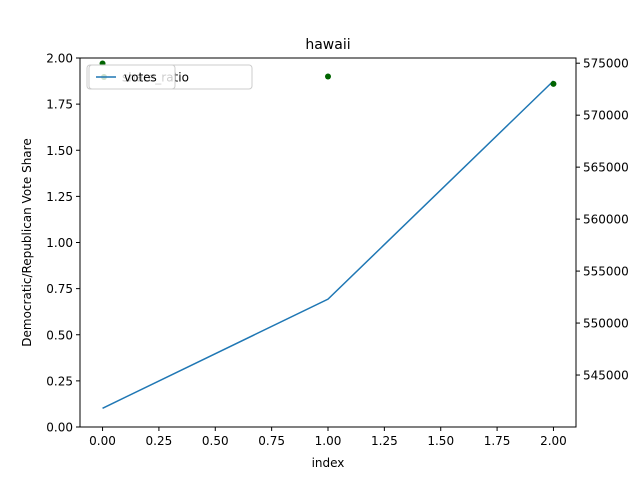 This screenshot has width=640, height=480. Describe the element at coordinates (215, 441) in the screenshot. I see `x-tick-label: 0.50` at that location.